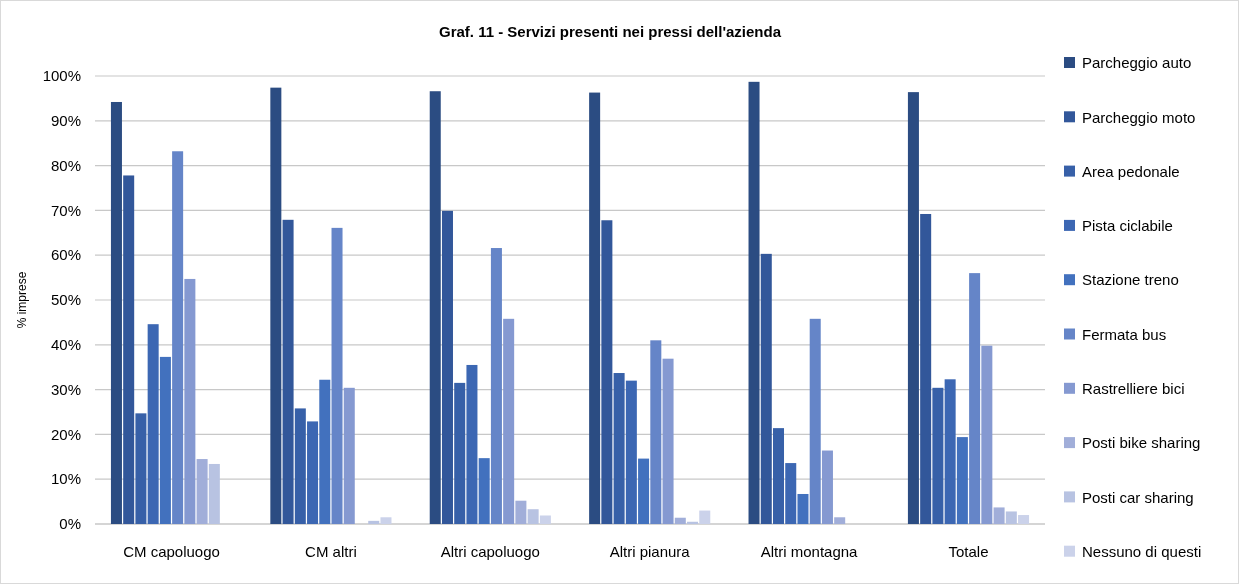  What do you see at coordinates (1137, 63) in the screenshot?
I see `legend-label: Parcheggio auto` at bounding box center [1137, 63].